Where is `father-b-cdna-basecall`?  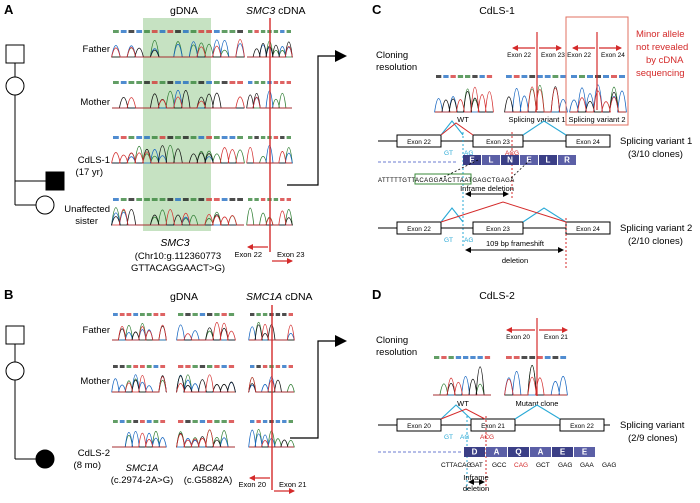
father-b-cdna-basecall is located at coordinates (258, 314).